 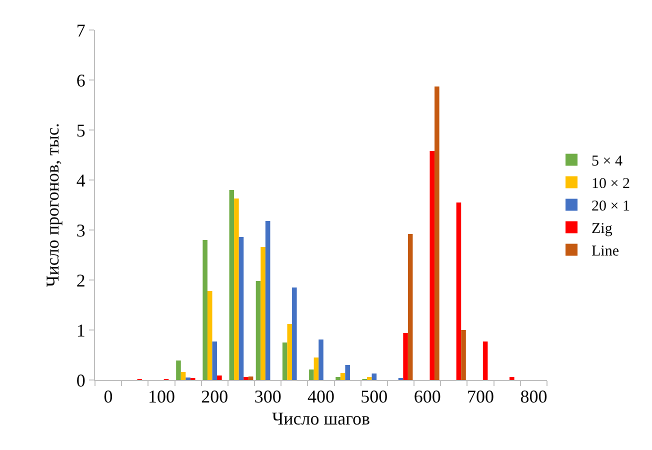 I want to click on y-tick-label: 7, so click(x=81, y=30).